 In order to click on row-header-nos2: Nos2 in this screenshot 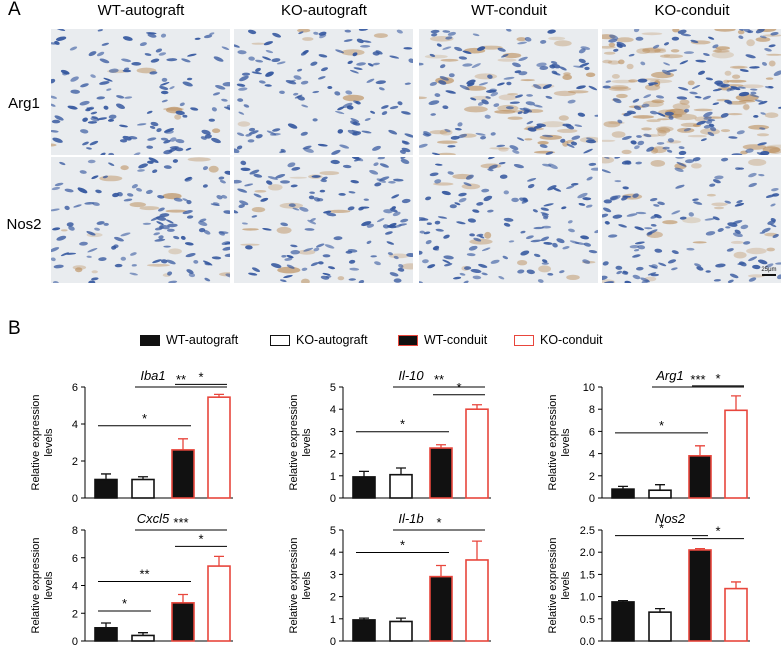, I will do `click(24, 224)`.